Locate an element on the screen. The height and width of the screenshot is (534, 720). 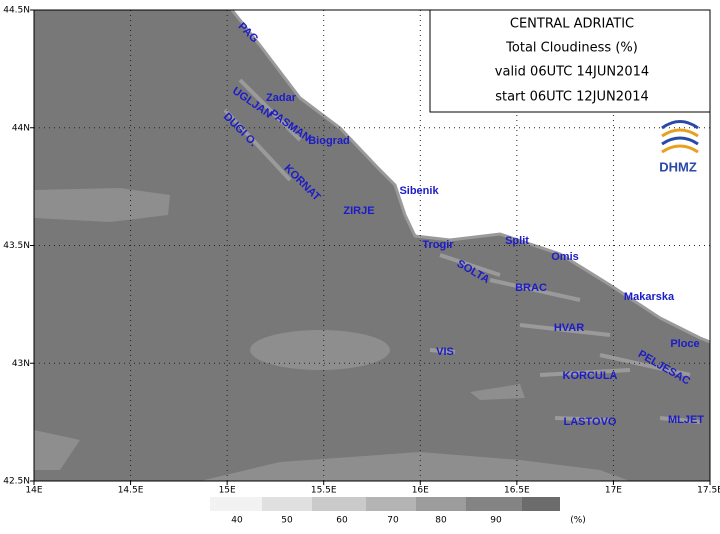
lat-label: 42.5N is located at coordinates (16, 482).